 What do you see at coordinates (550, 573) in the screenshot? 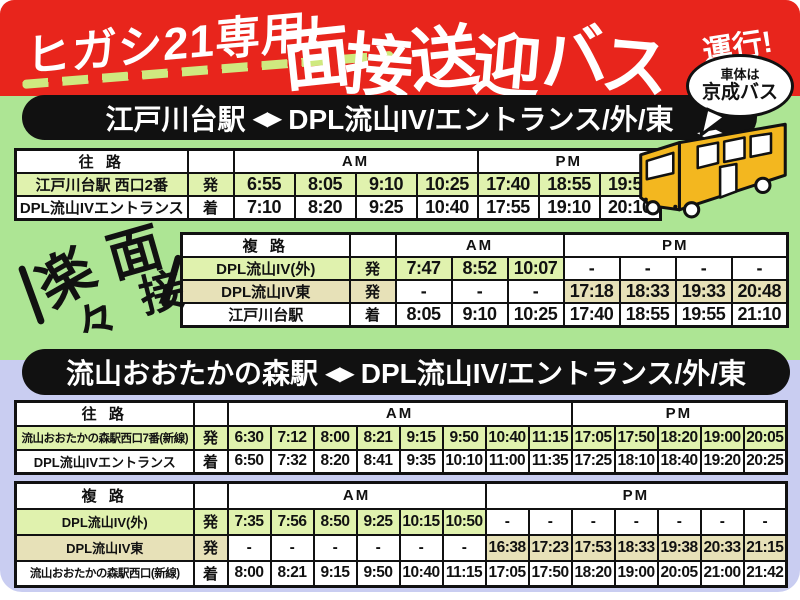
I see `time-cell: 17:50` at bounding box center [550, 573].